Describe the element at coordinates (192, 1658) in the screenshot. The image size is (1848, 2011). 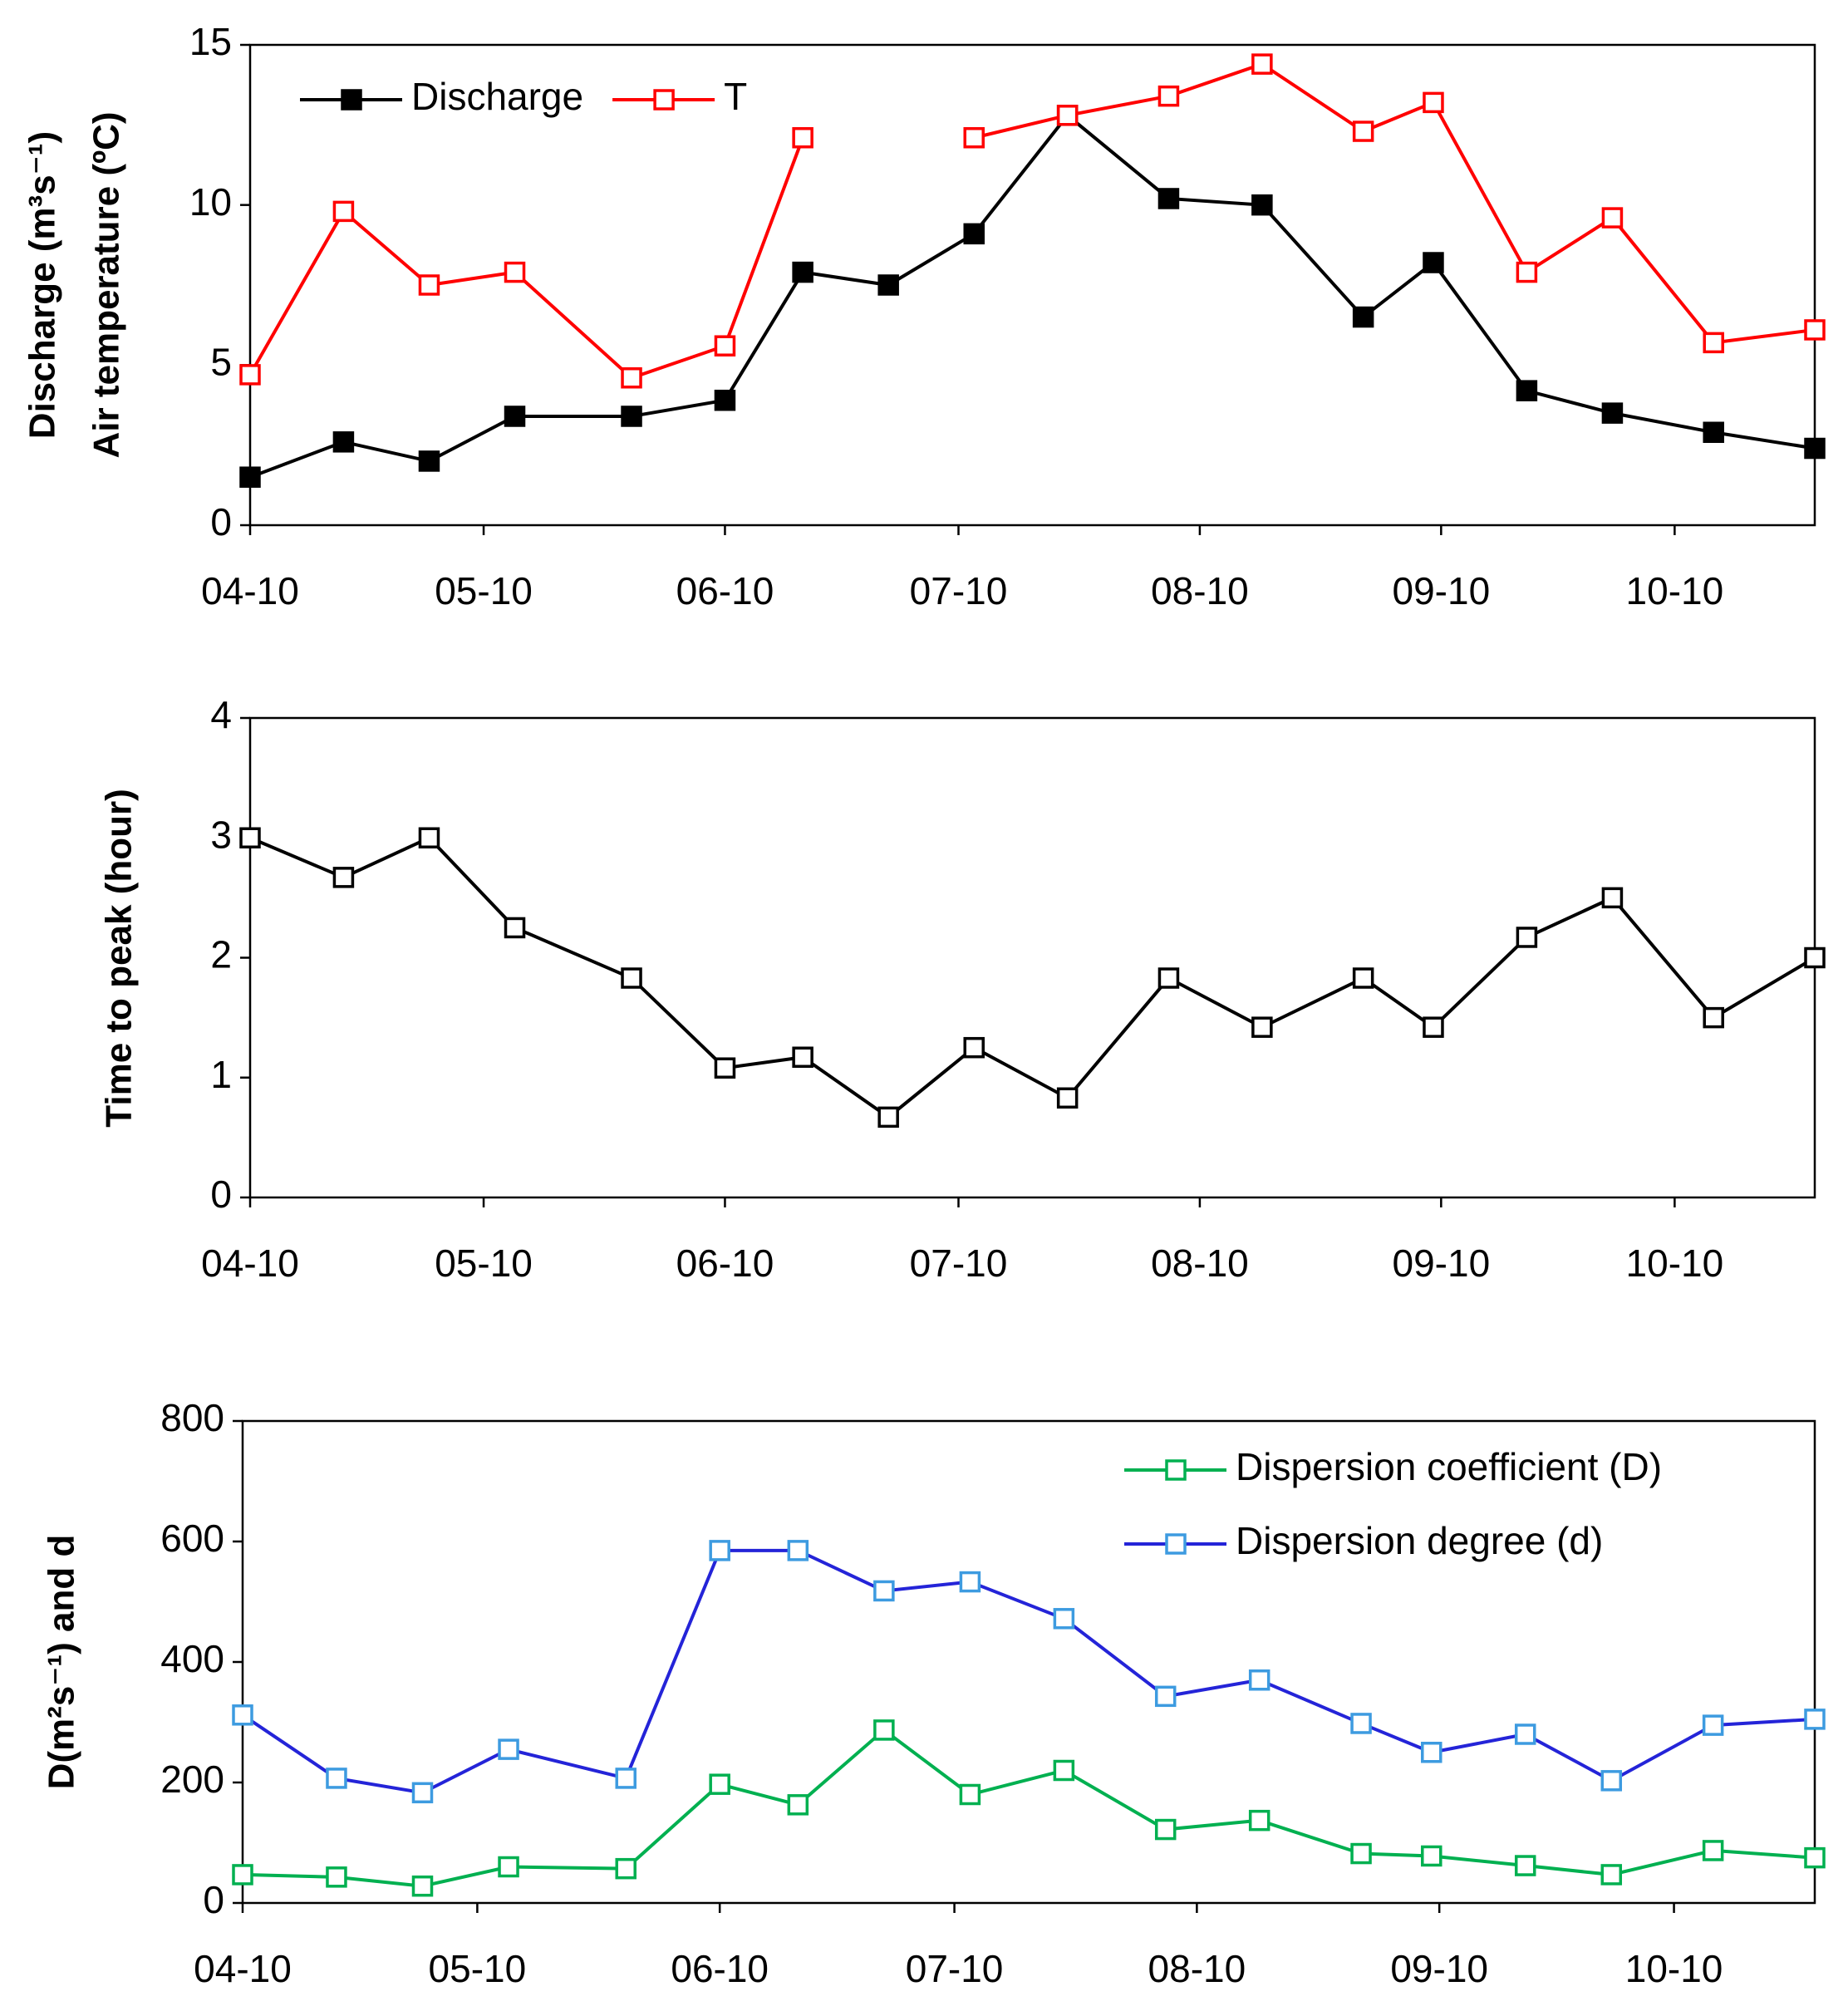
I see `y-tick-label: 400` at that location.